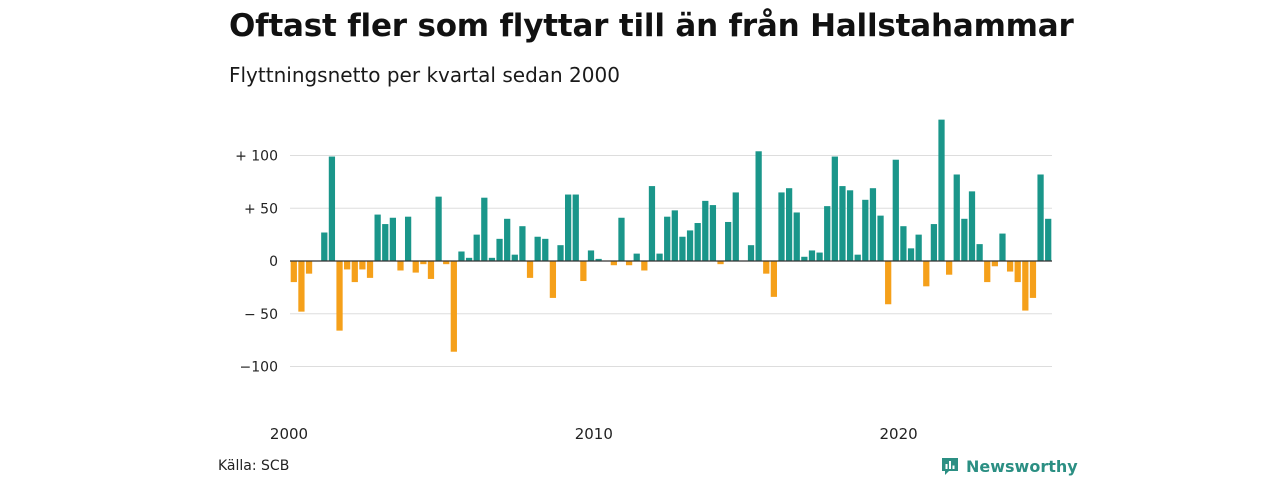 Image resolution: width=1280 pixels, height=480 pixels. What do you see at coordinates (261, 209) in the screenshot?
I see `y-tick-label: + 50` at bounding box center [261, 209].